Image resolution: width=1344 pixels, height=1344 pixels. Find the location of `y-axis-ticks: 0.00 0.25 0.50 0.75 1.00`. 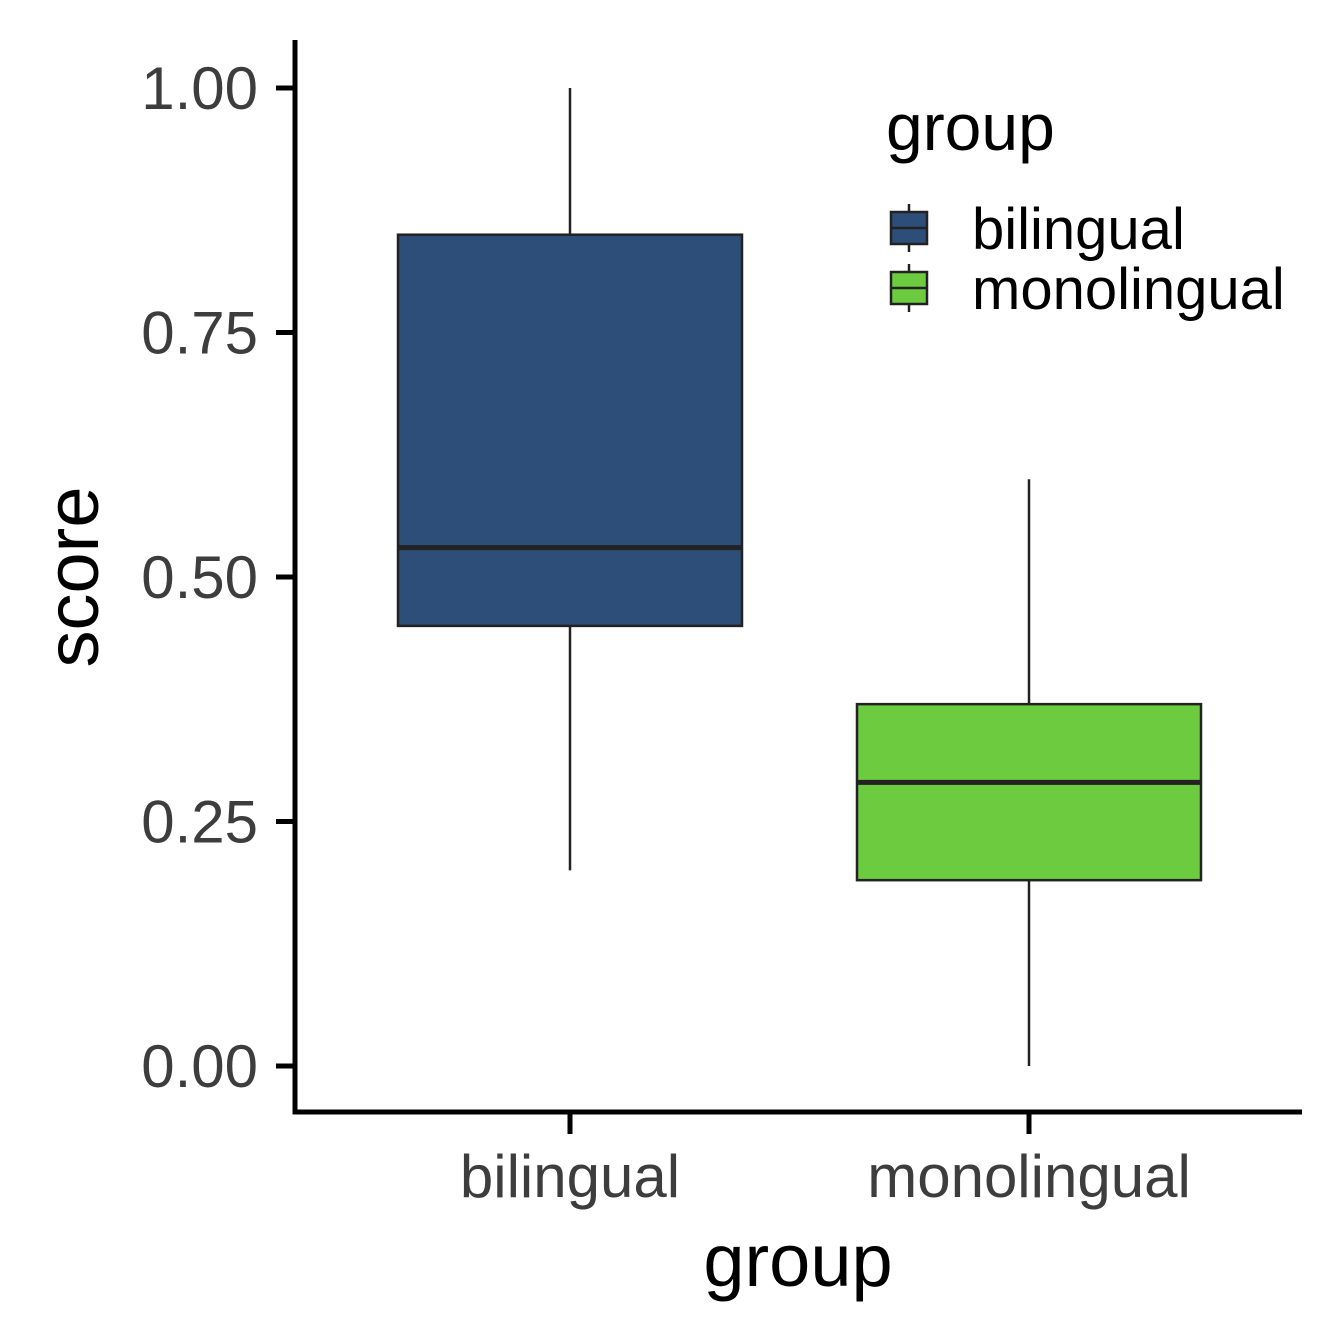

y-axis-ticks: 0.00 0.25 0.50 0.75 1.00 is located at coordinates (218, 577).